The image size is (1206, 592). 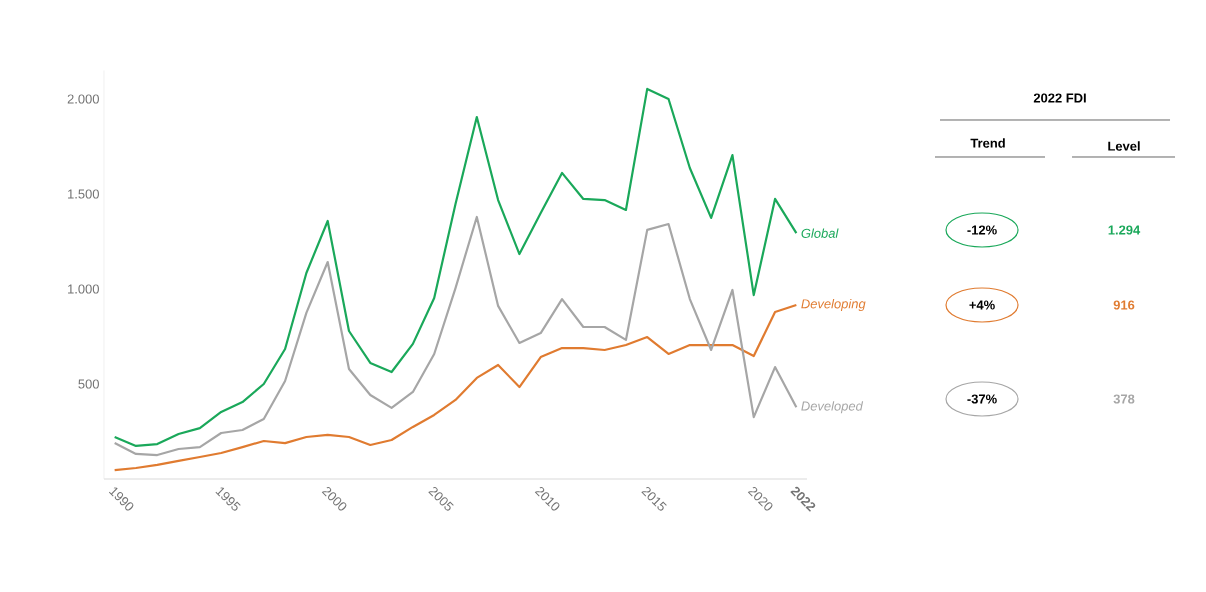 I want to click on series-label: Global, so click(x=820, y=233).